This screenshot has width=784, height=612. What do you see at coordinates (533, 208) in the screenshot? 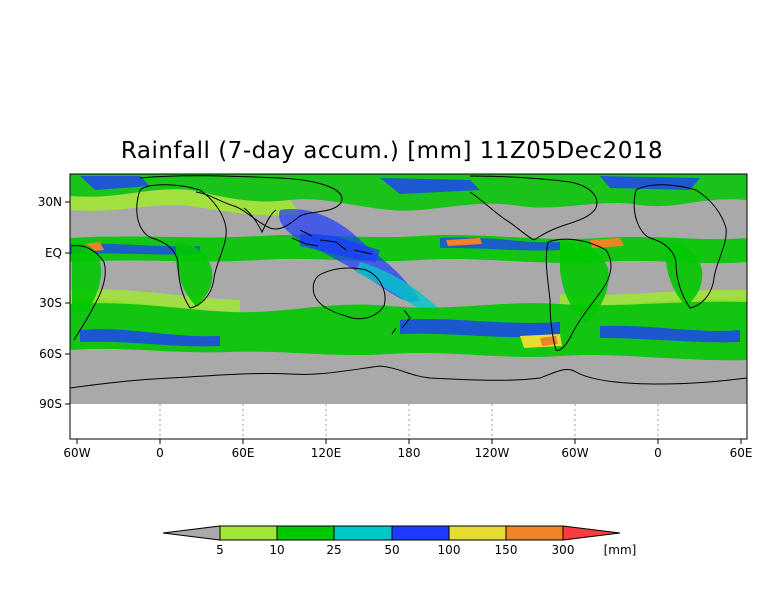
I see `north-america-coast` at bounding box center [533, 208].